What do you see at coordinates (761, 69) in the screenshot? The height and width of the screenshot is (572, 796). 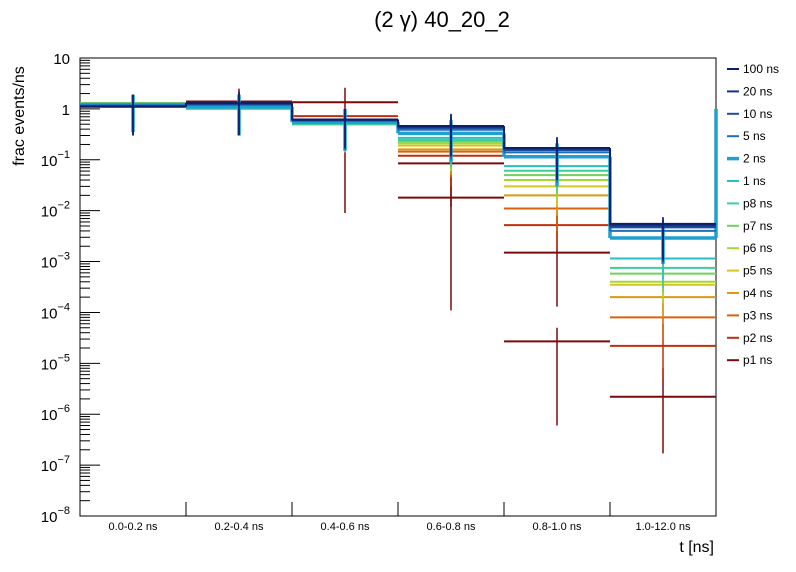 I see `legend-label: 100 ns` at bounding box center [761, 69].